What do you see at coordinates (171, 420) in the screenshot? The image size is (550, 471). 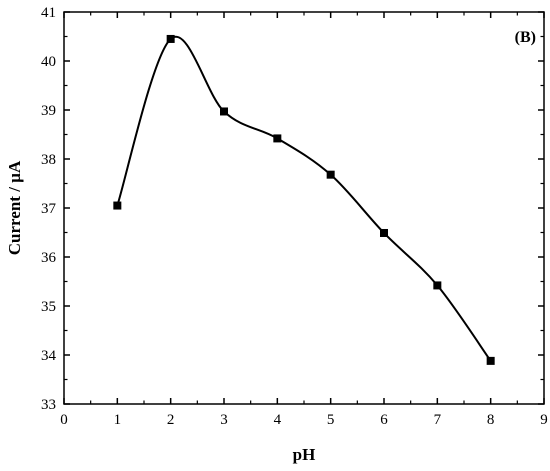 I see `x-tick-label: 2` at bounding box center [171, 420].